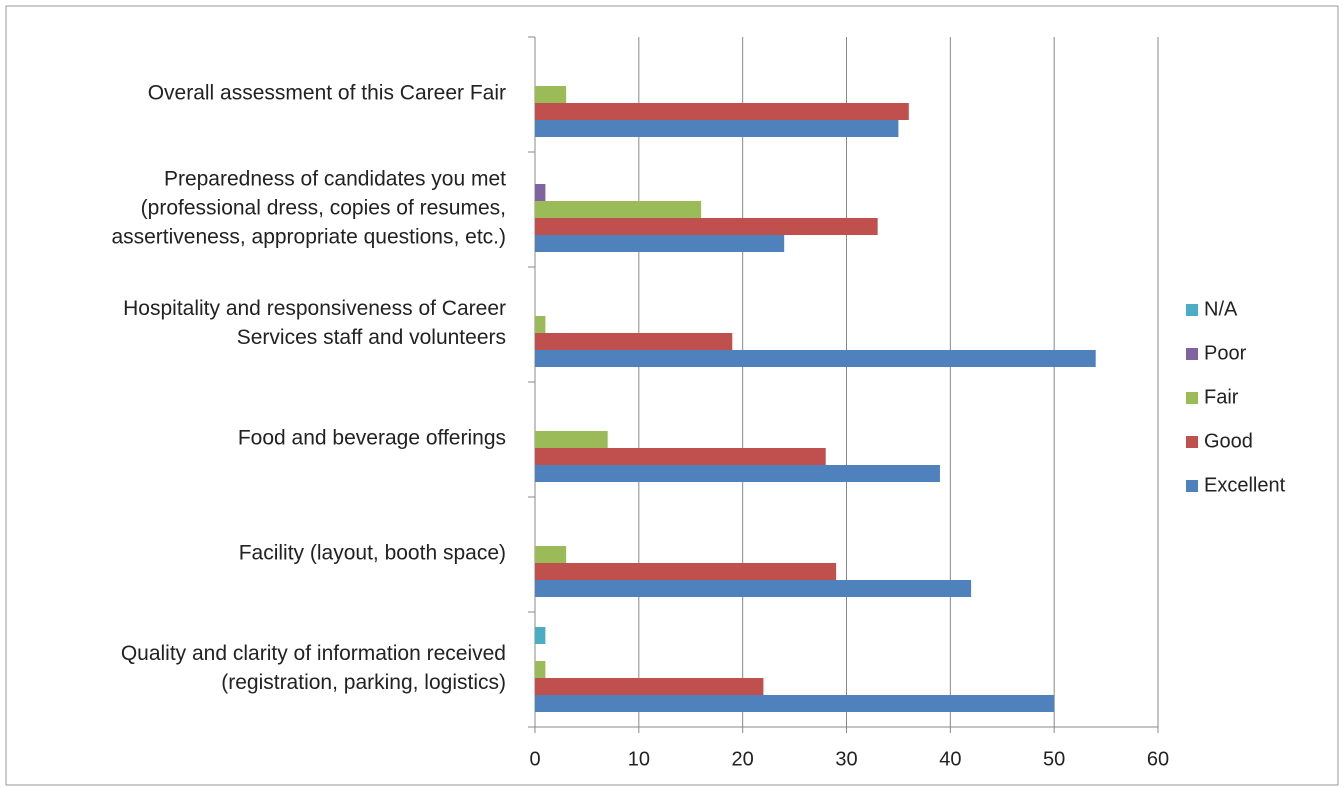  Describe the element at coordinates (1228, 441) in the screenshot. I see `legend-label: Good` at that location.